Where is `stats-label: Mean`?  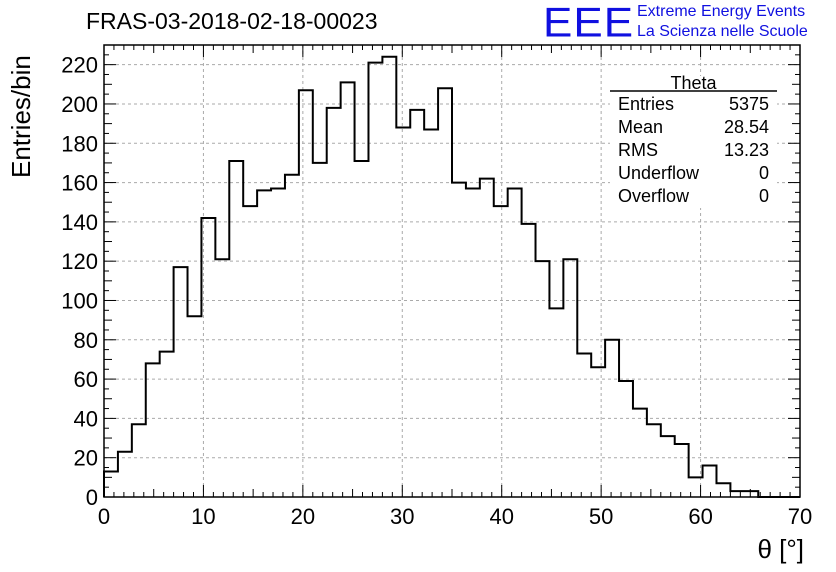 stats-label: Mean is located at coordinates (640, 127).